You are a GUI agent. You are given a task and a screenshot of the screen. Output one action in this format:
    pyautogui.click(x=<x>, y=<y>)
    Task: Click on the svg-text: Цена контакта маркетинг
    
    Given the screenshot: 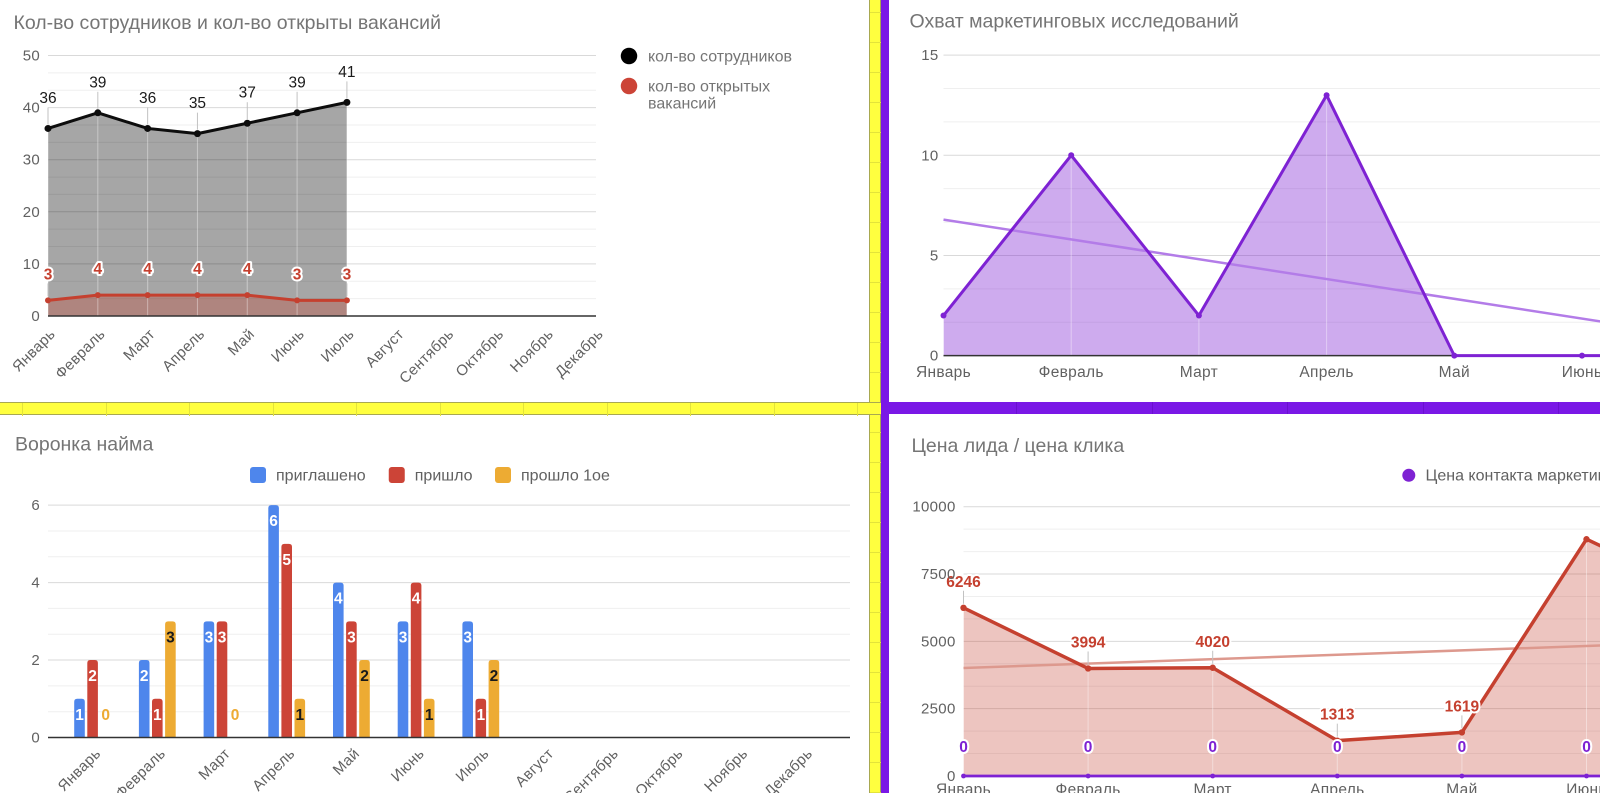 What is the action you would take?
    pyautogui.click(x=1512, y=475)
    